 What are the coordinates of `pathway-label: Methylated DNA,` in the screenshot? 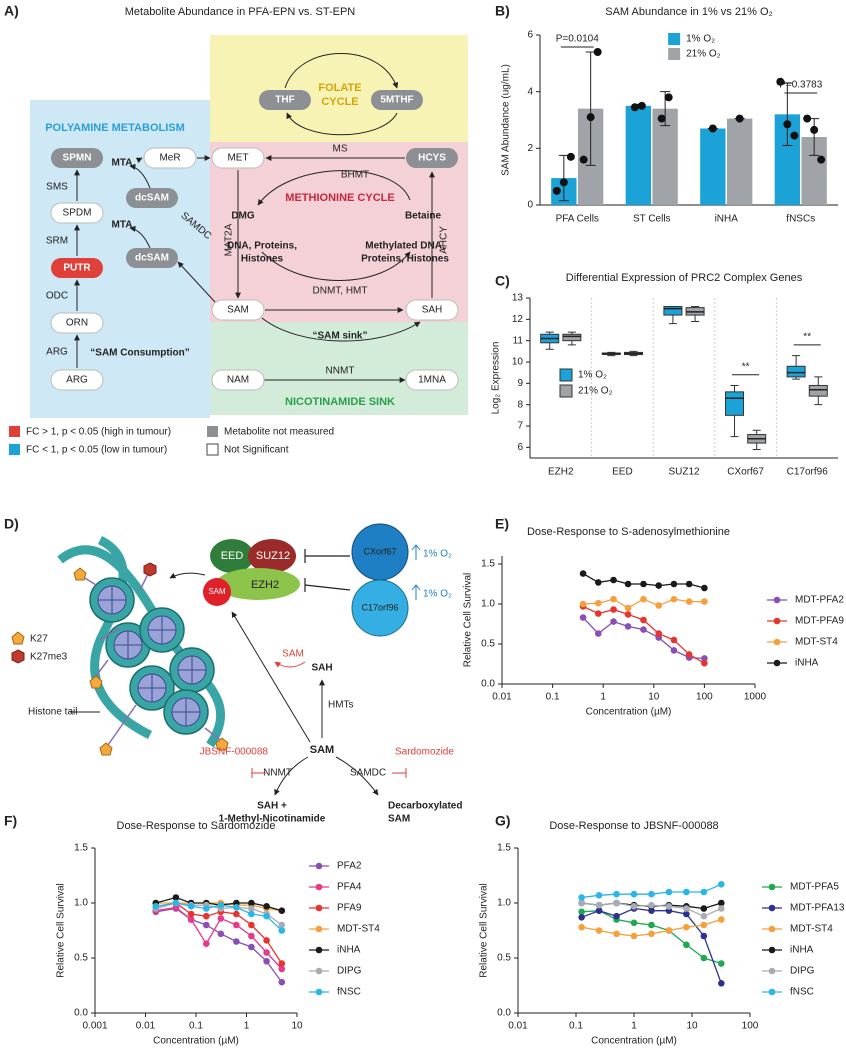 It's located at (405, 246).